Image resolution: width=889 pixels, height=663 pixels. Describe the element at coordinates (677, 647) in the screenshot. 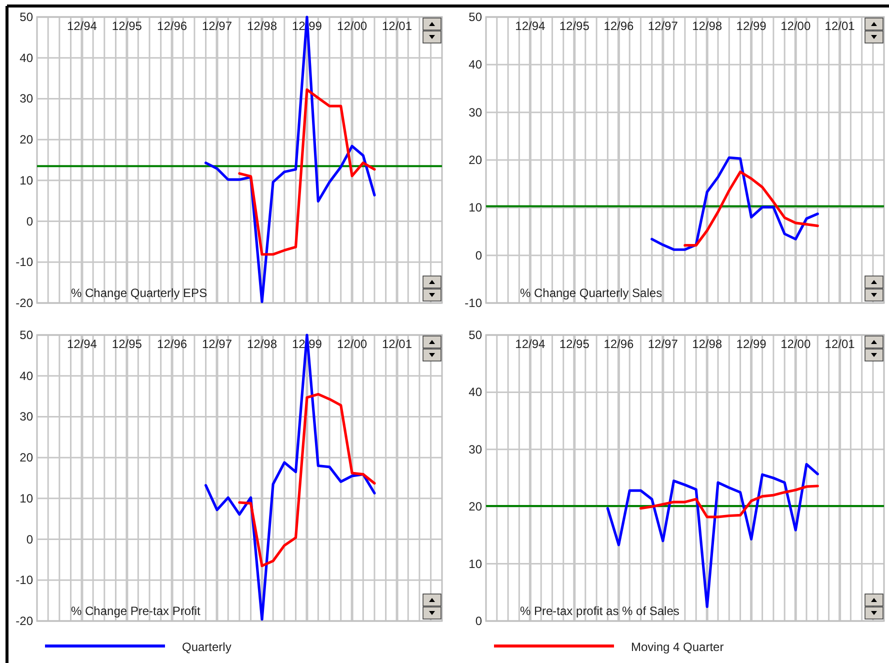

I see `text: Moving 4 Quarter` at that location.